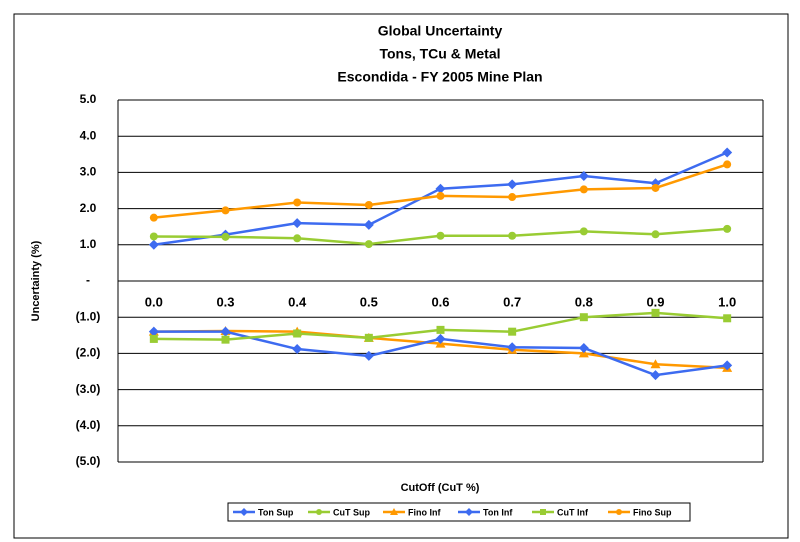 This screenshot has width=800, height=542. Describe the element at coordinates (88, 461) in the screenshot. I see `y-tick-label: (5.0)` at that location.